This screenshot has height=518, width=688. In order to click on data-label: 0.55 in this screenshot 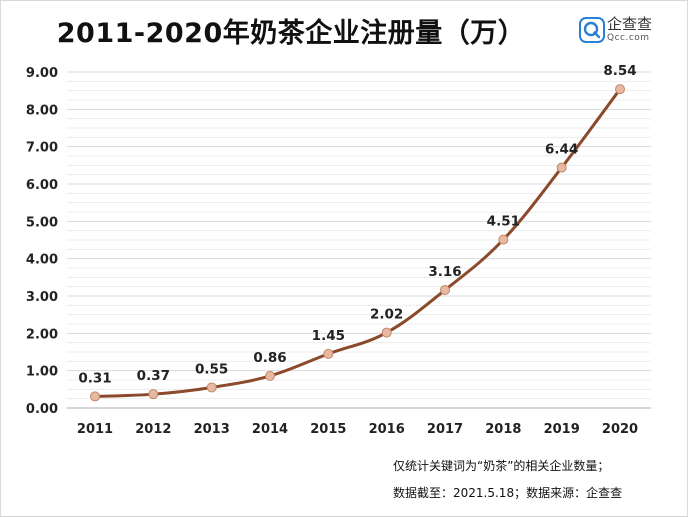, I will do `click(211, 369)`.